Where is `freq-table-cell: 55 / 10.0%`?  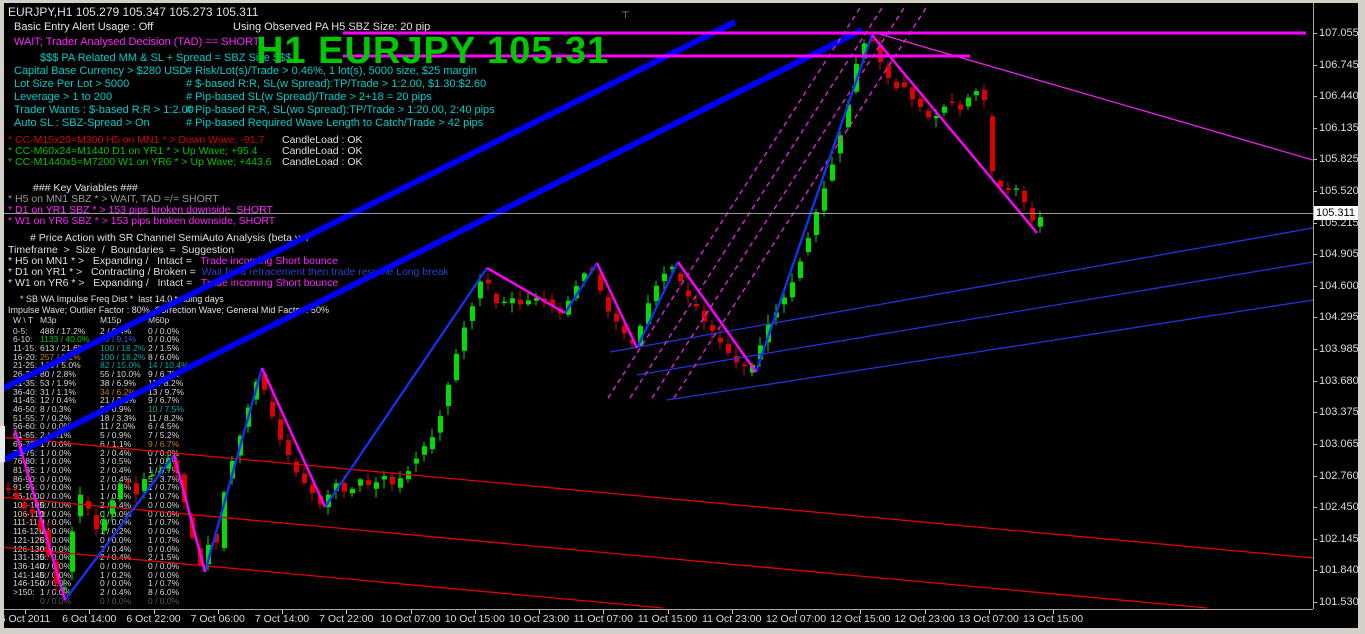 freq-table-cell: 55 / 10.0% is located at coordinates (120, 374).